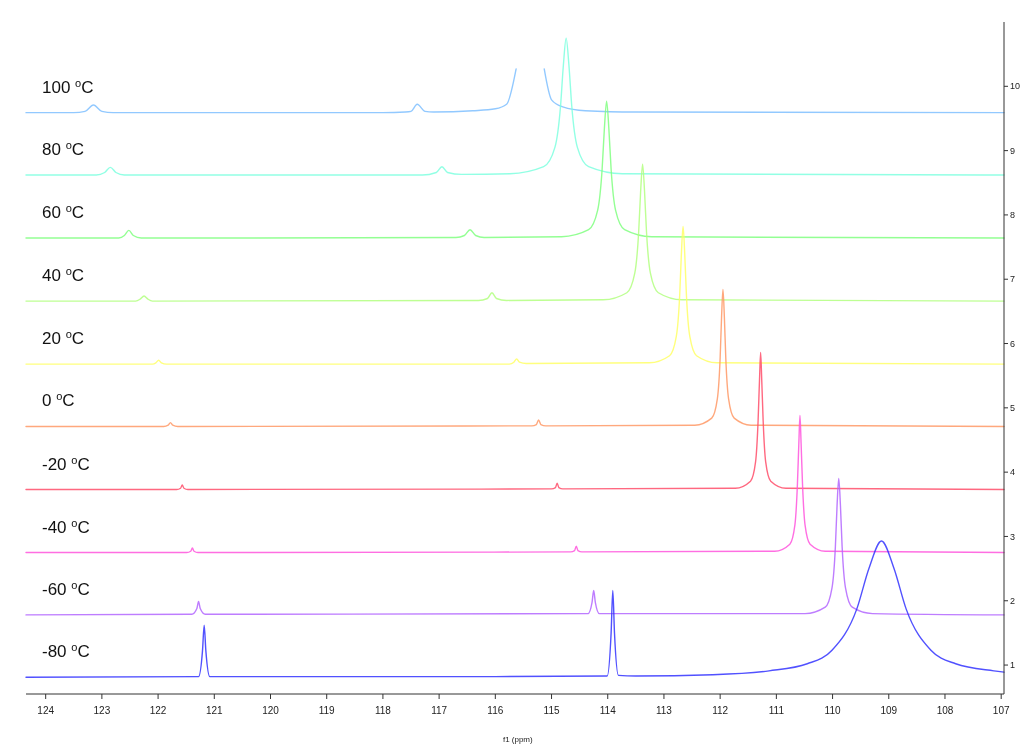  I want to click on x-tick-label: 109, so click(889, 710).